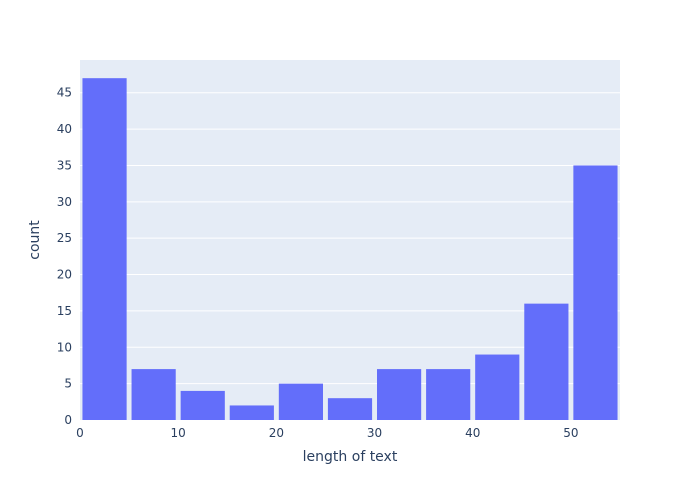 The width and height of the screenshot is (700, 500). What do you see at coordinates (64, 129) in the screenshot?
I see `y-tick-label: 40` at bounding box center [64, 129].